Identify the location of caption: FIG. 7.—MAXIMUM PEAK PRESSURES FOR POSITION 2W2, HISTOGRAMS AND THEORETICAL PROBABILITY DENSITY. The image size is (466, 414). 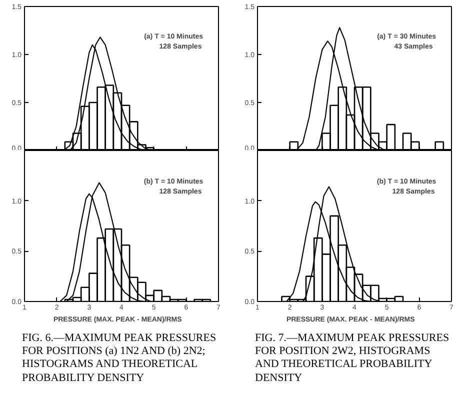
(352, 358).